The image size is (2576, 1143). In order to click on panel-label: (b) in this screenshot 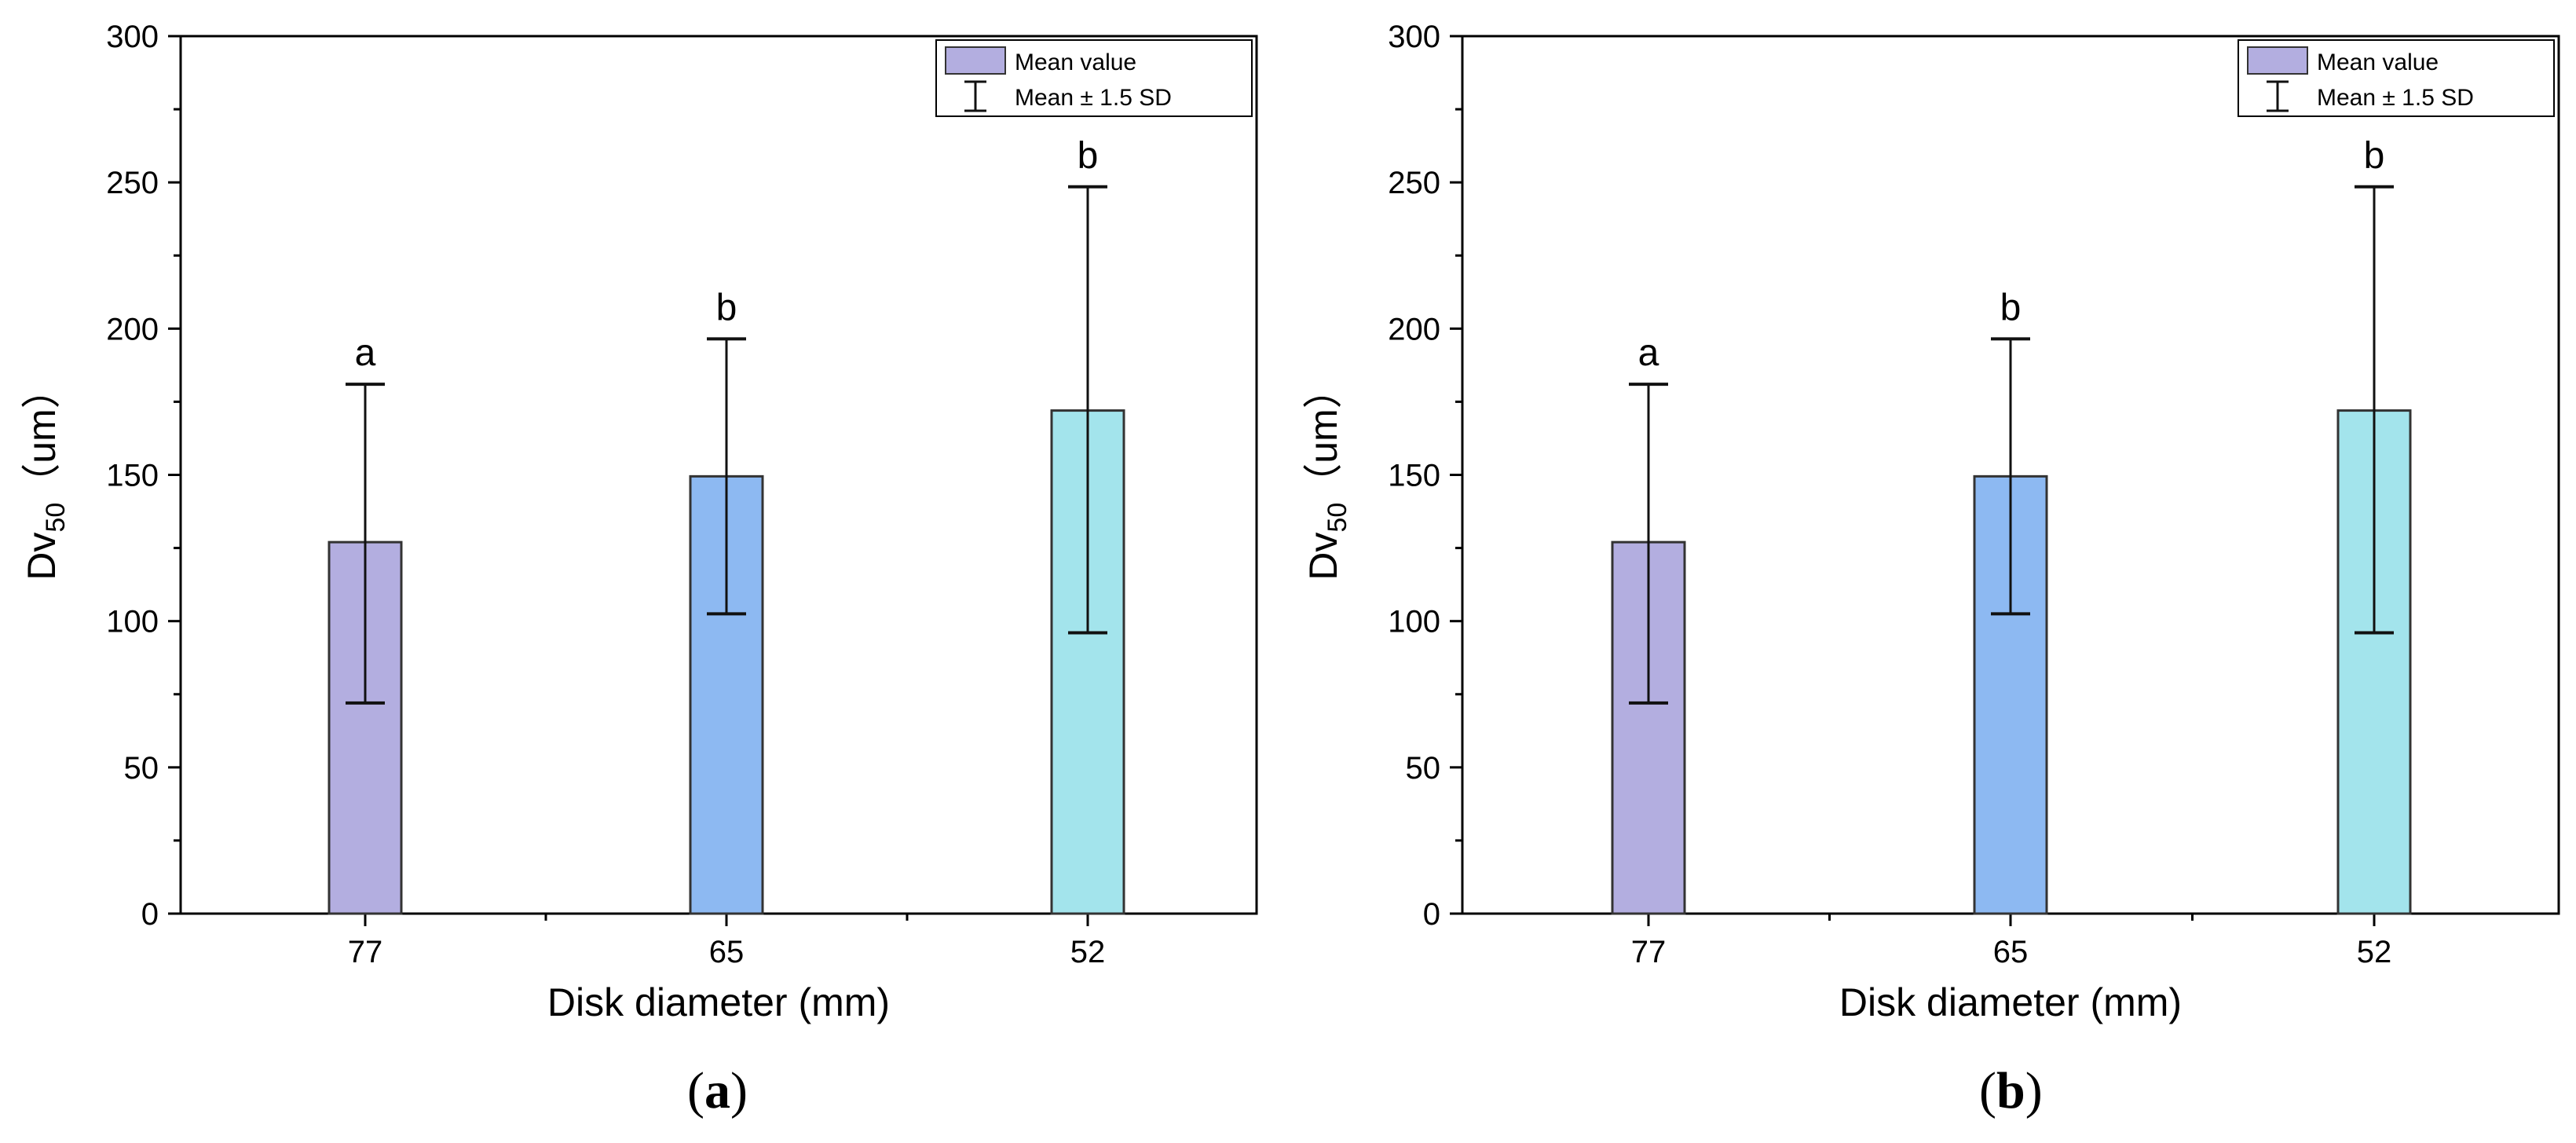, I will do `click(2011, 1090)`.